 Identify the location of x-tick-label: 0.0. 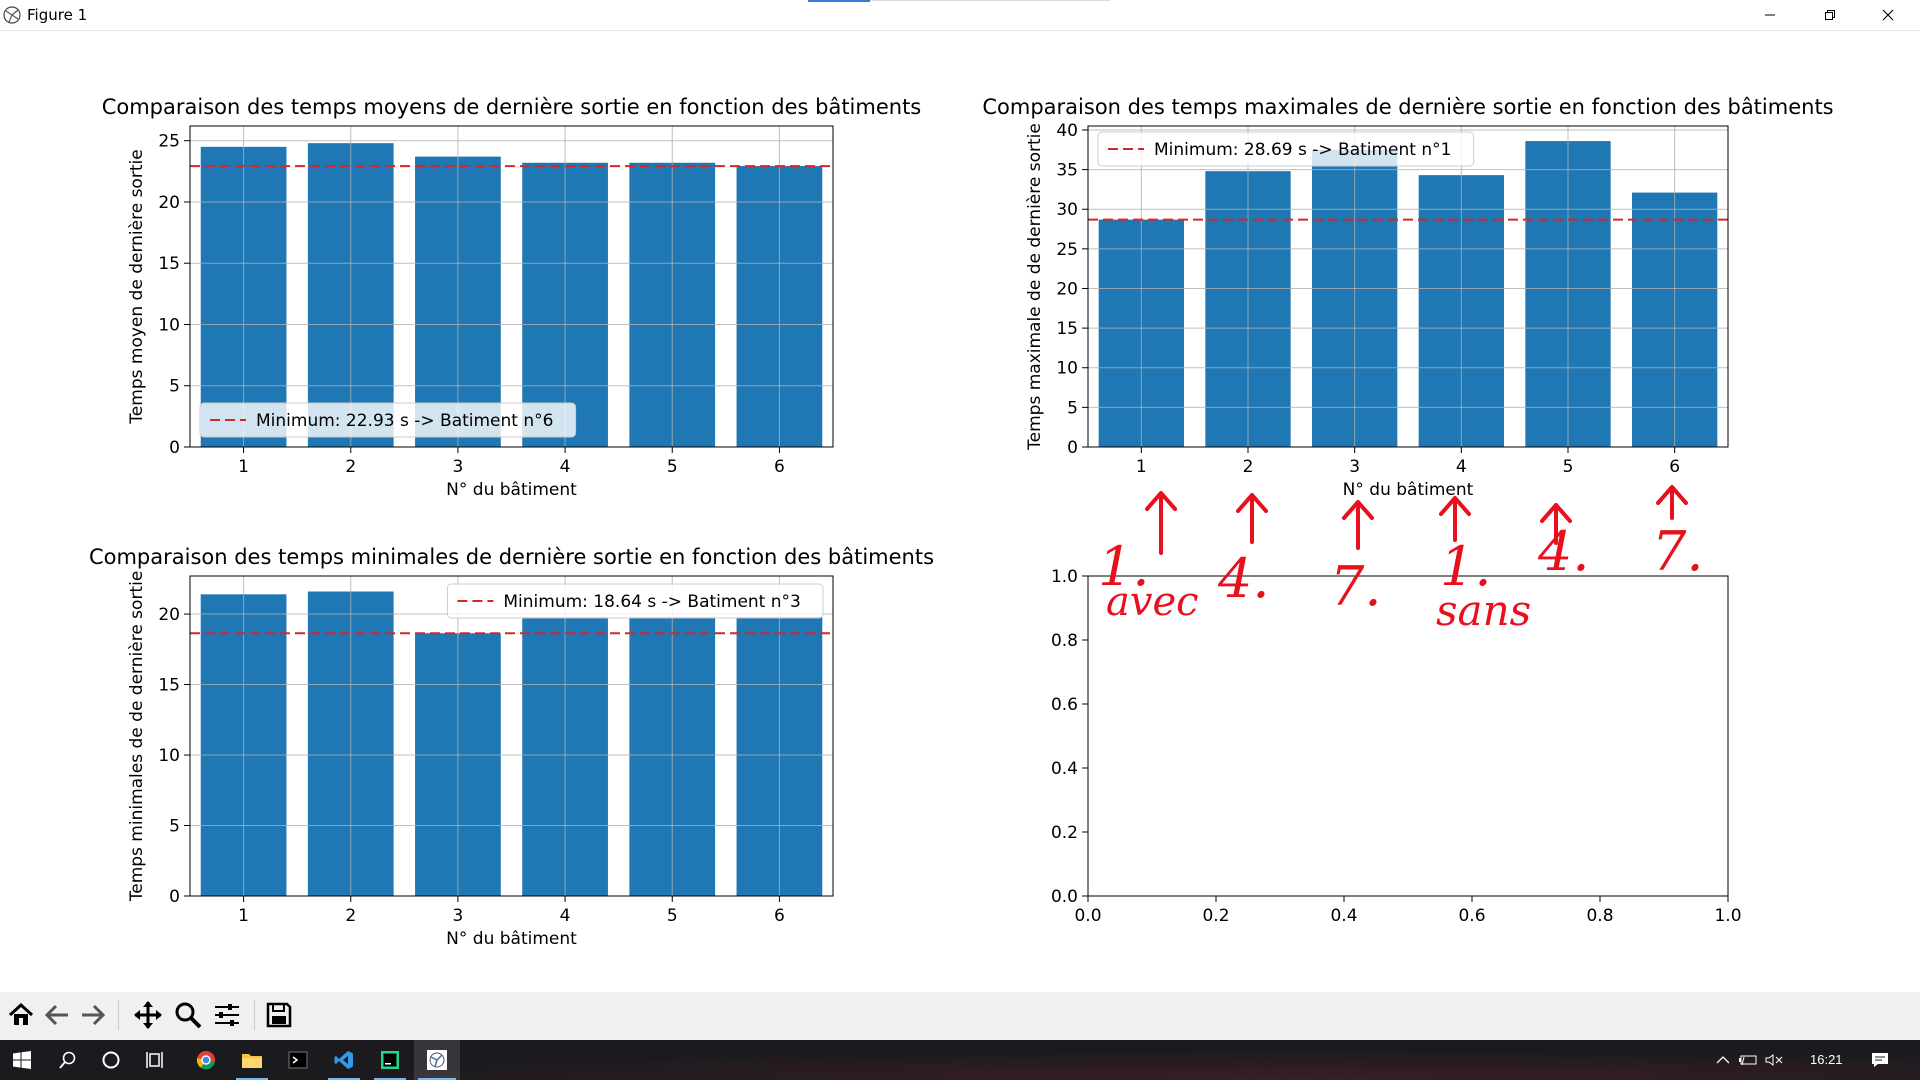
(1087, 916).